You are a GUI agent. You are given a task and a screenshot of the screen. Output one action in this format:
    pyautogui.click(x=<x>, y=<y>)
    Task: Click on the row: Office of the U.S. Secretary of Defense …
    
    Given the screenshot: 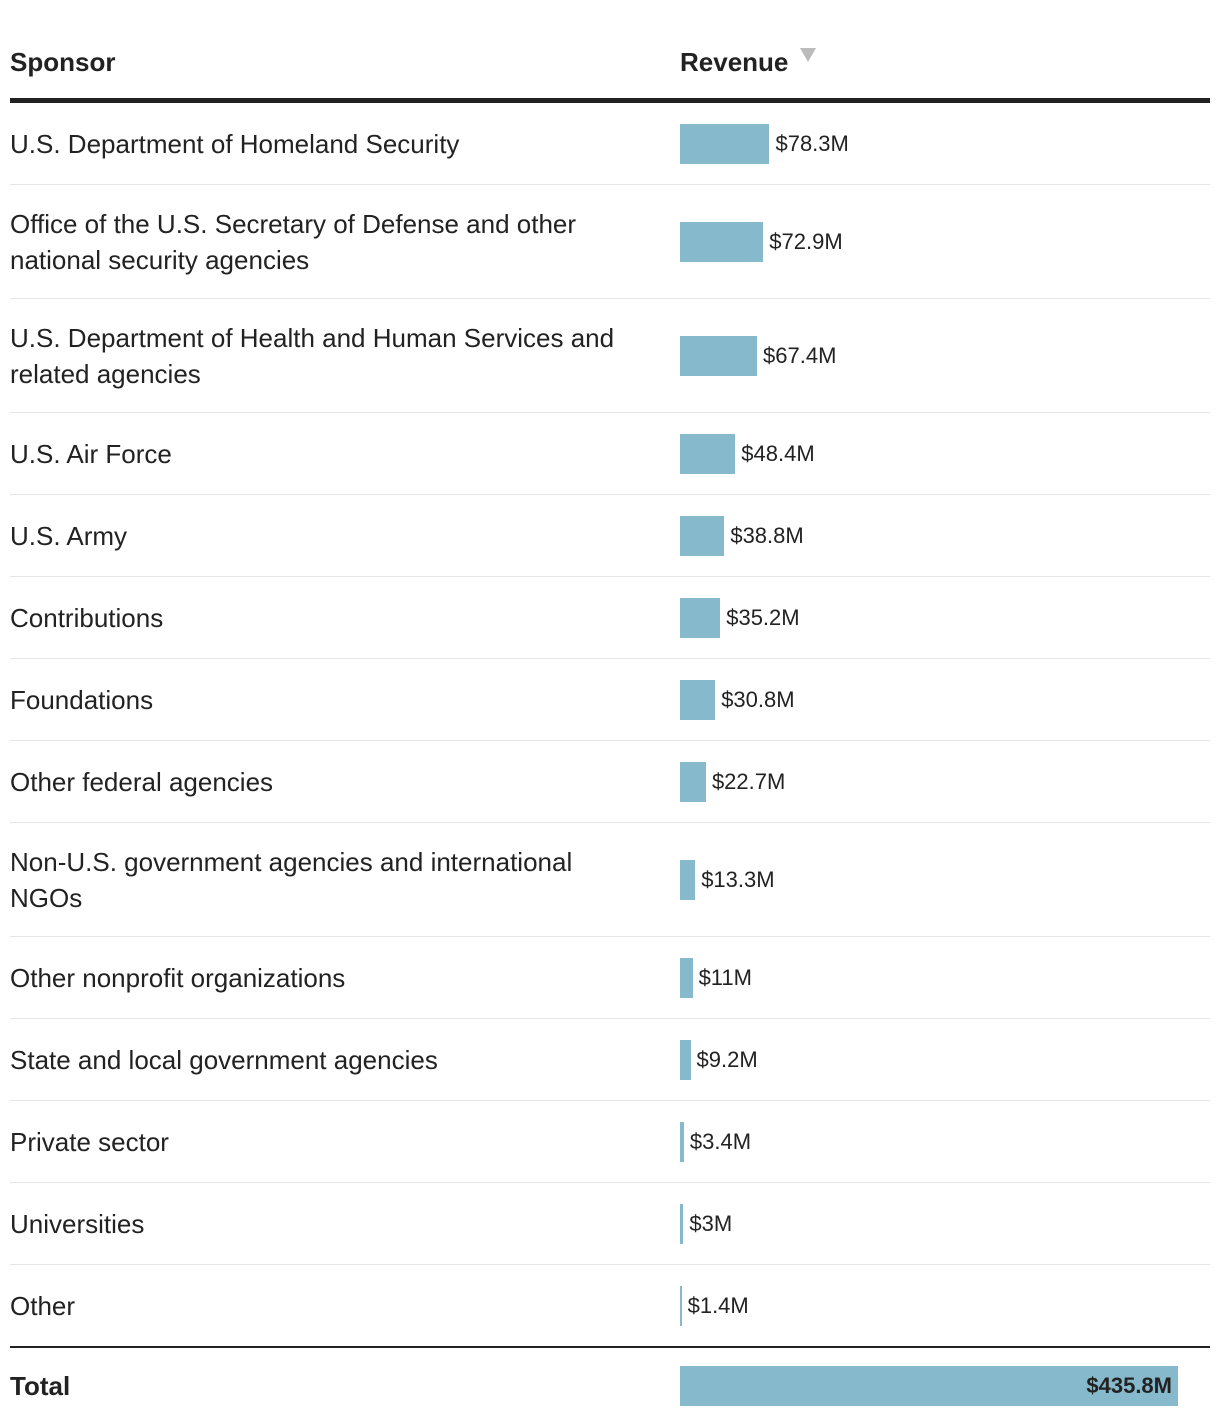 What is the action you would take?
    pyautogui.click(x=610, y=242)
    